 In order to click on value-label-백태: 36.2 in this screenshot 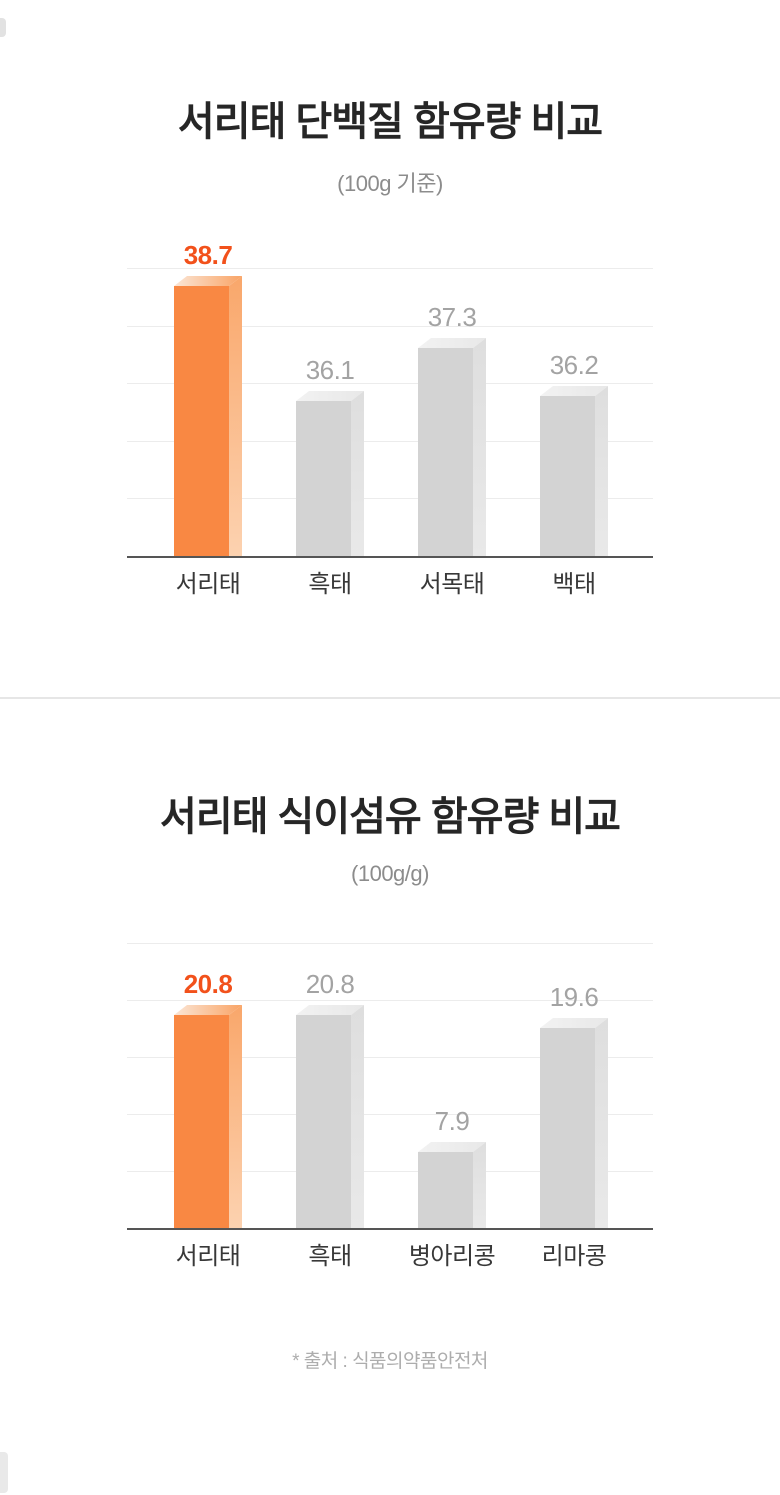, I will do `click(574, 365)`.